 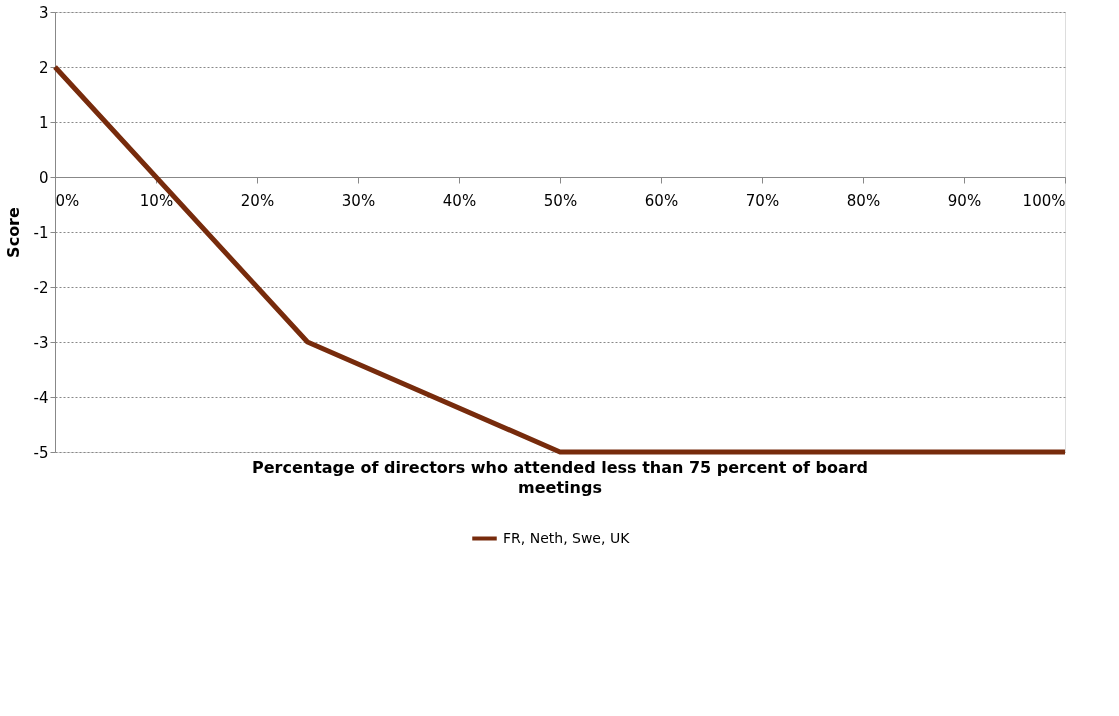 I want to click on x-tick-label: 80%, so click(x=863, y=200).